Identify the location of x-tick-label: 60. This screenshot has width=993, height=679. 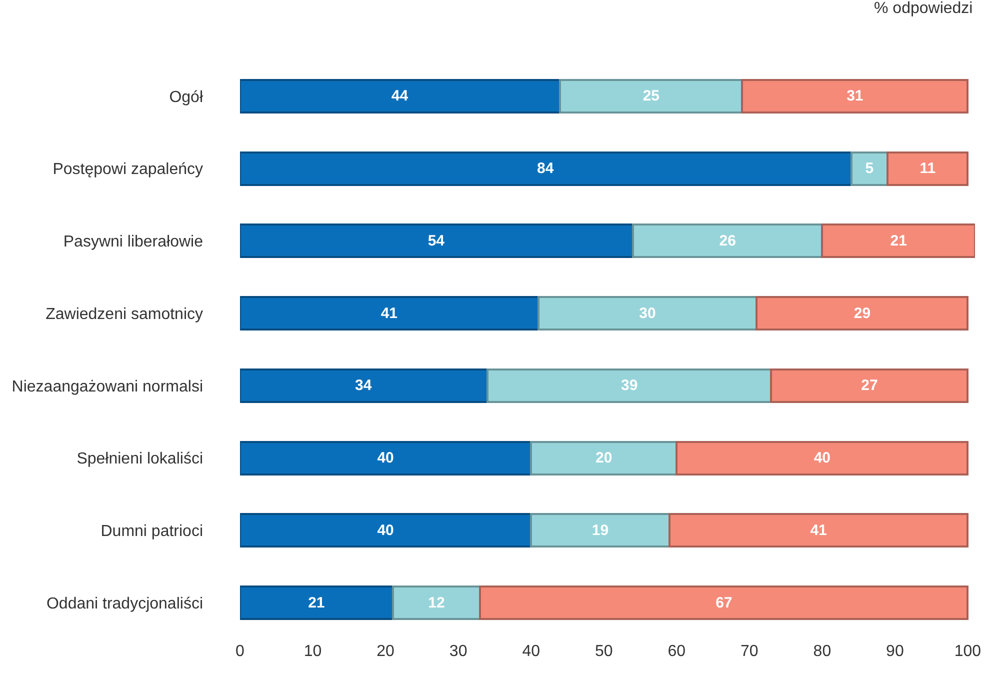
(677, 651).